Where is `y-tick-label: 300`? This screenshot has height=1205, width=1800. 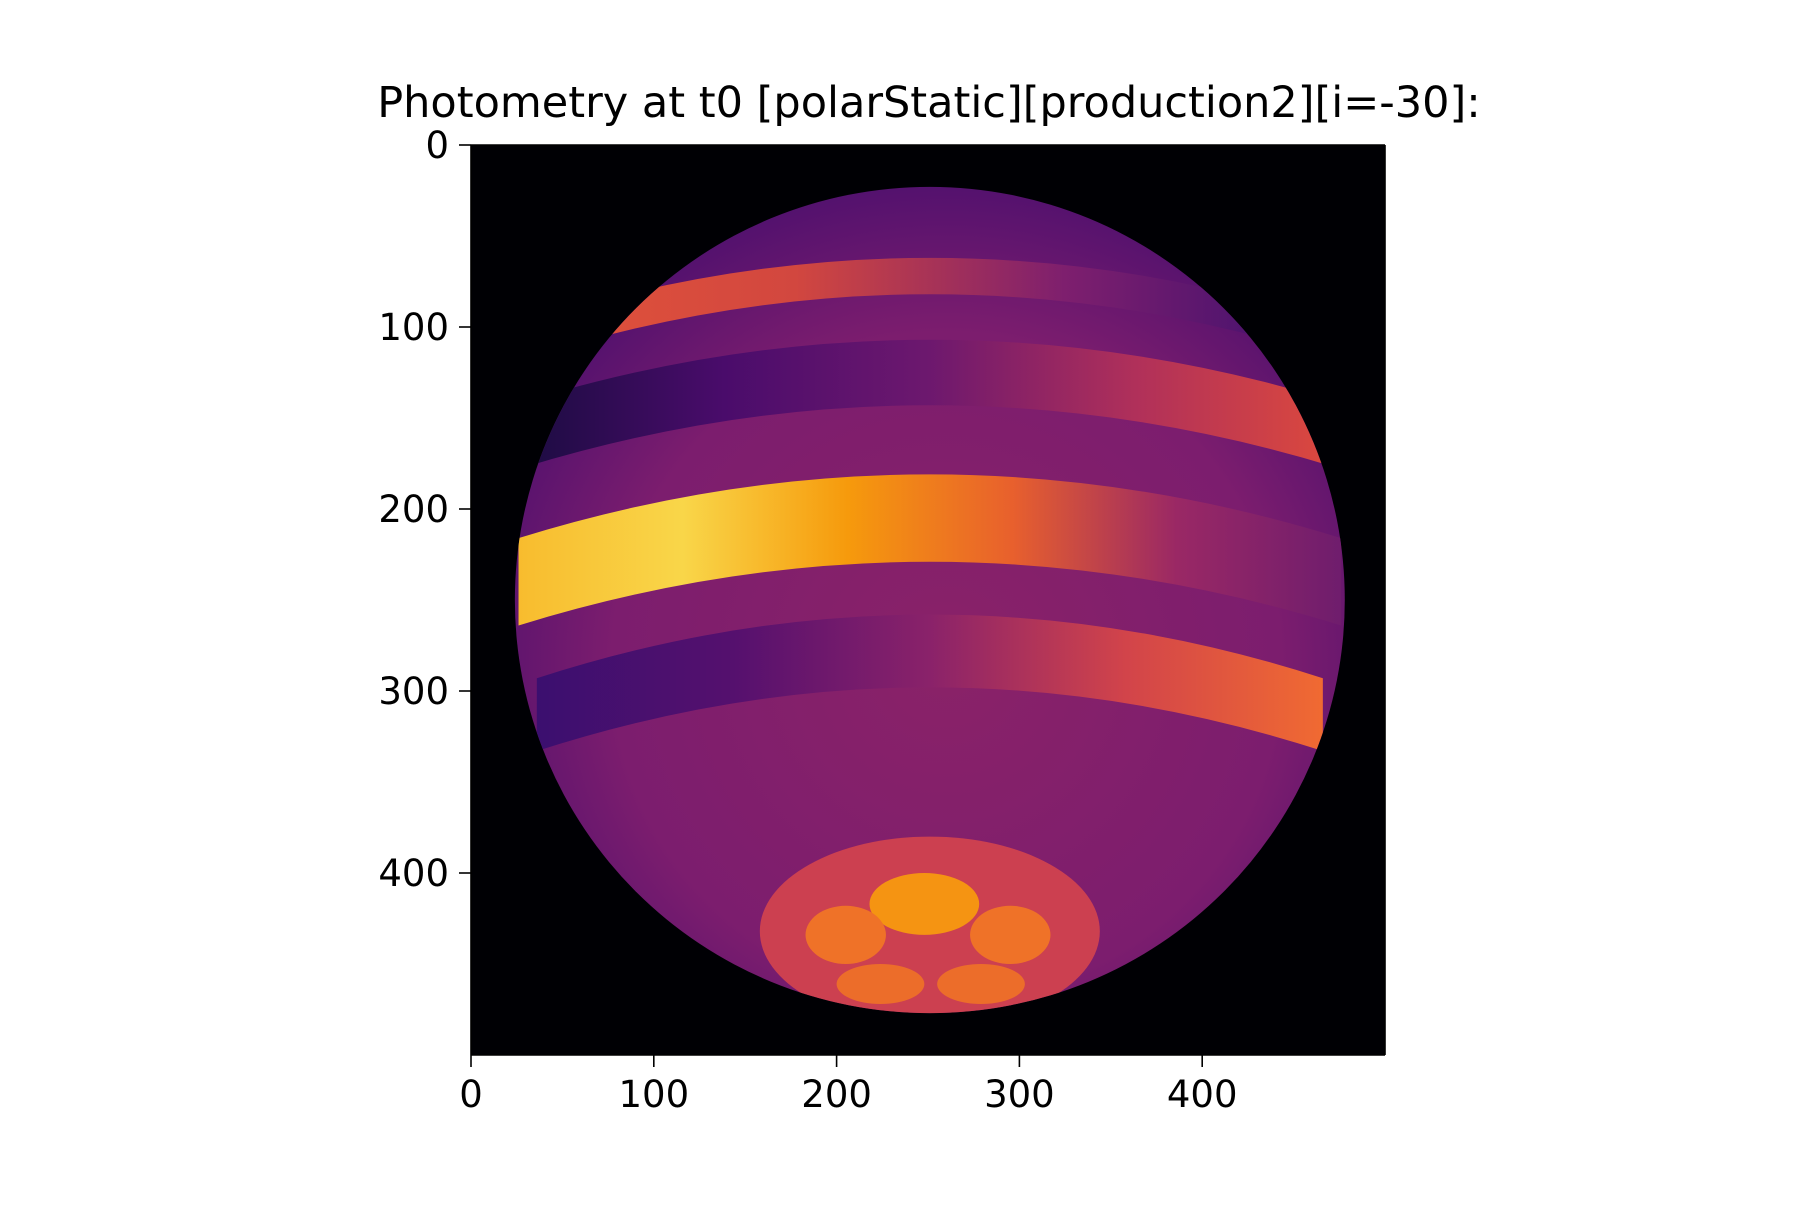
y-tick-label: 300 is located at coordinates (413, 691).